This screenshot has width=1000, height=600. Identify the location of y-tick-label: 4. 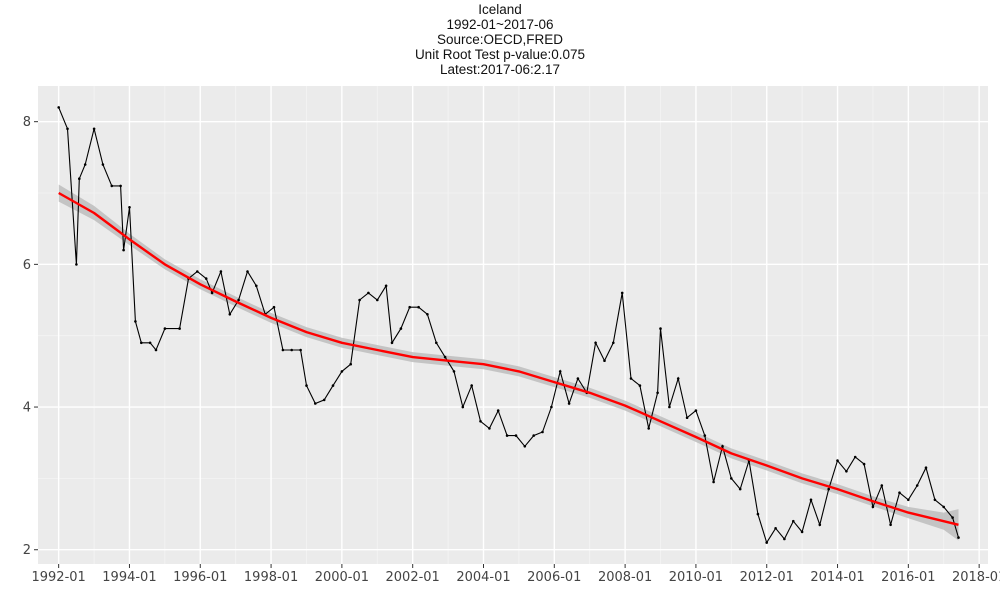
(27, 408).